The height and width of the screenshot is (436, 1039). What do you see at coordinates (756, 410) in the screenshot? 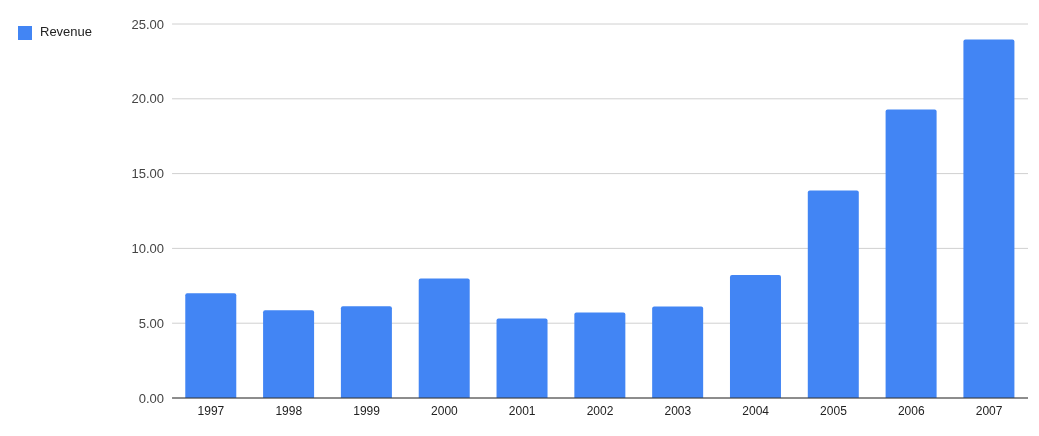
I see `x-tick-label: 2004` at bounding box center [756, 410].